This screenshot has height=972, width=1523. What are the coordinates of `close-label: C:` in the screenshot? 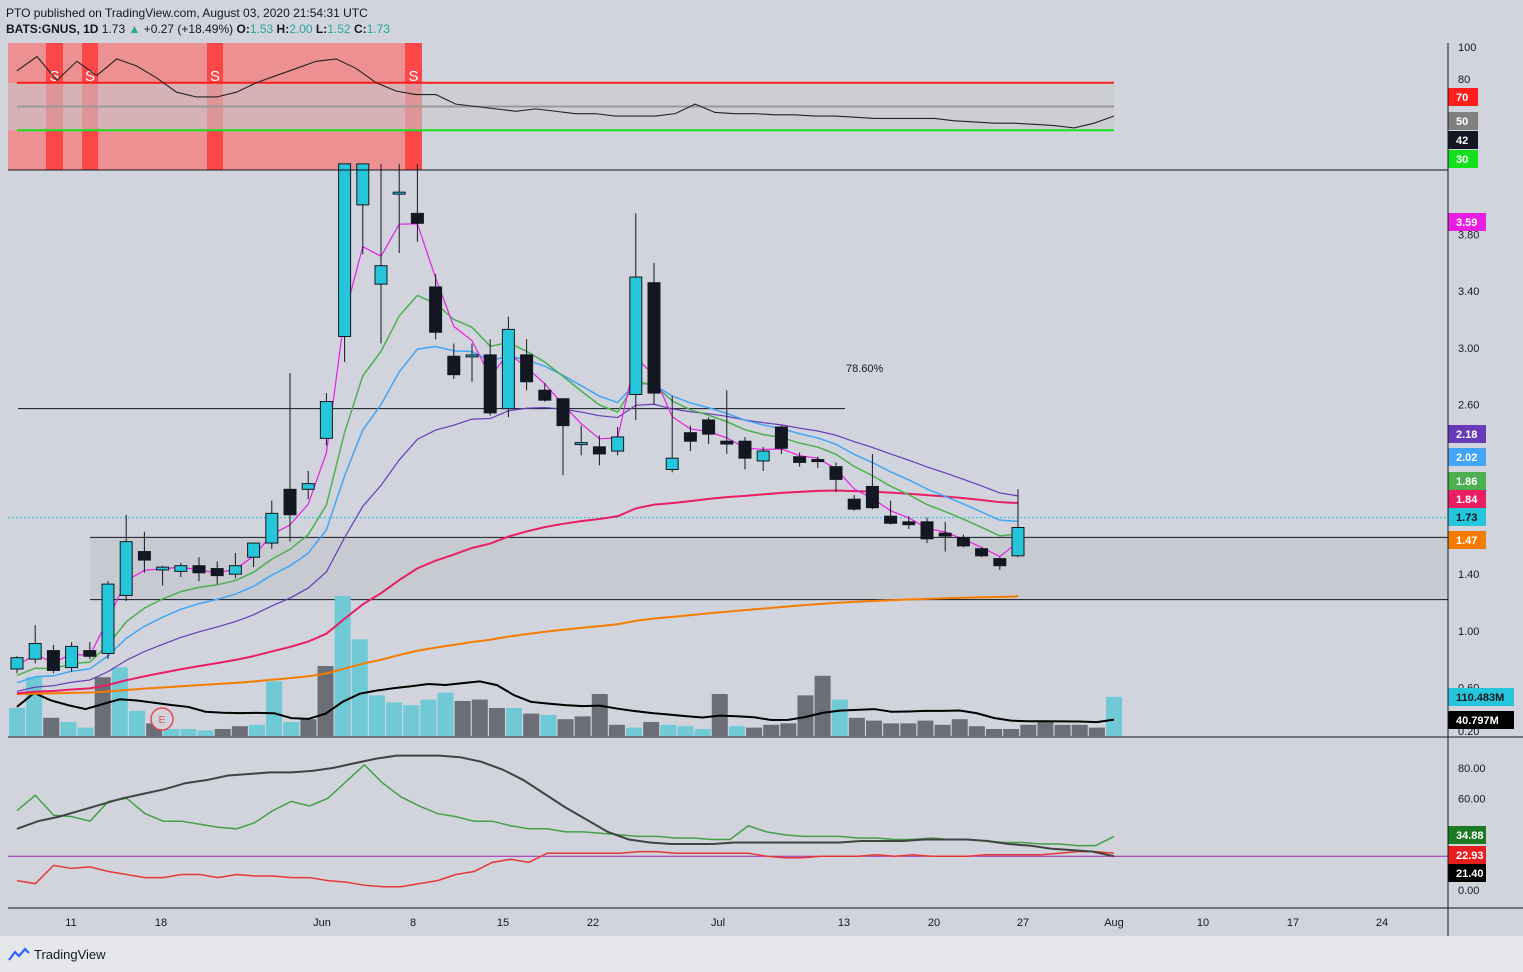 It's located at (360, 29).